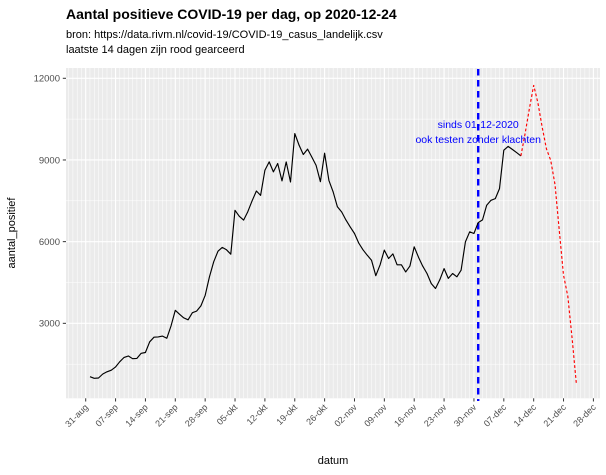 The image size is (606, 475). Describe the element at coordinates (495, 415) in the screenshot. I see `x-tick-label: 07-dec` at that location.